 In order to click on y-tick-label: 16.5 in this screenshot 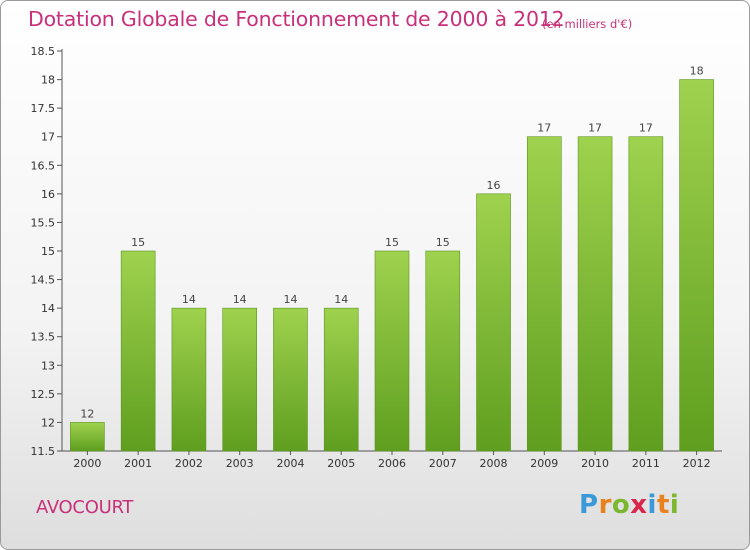, I will do `click(43, 165)`.